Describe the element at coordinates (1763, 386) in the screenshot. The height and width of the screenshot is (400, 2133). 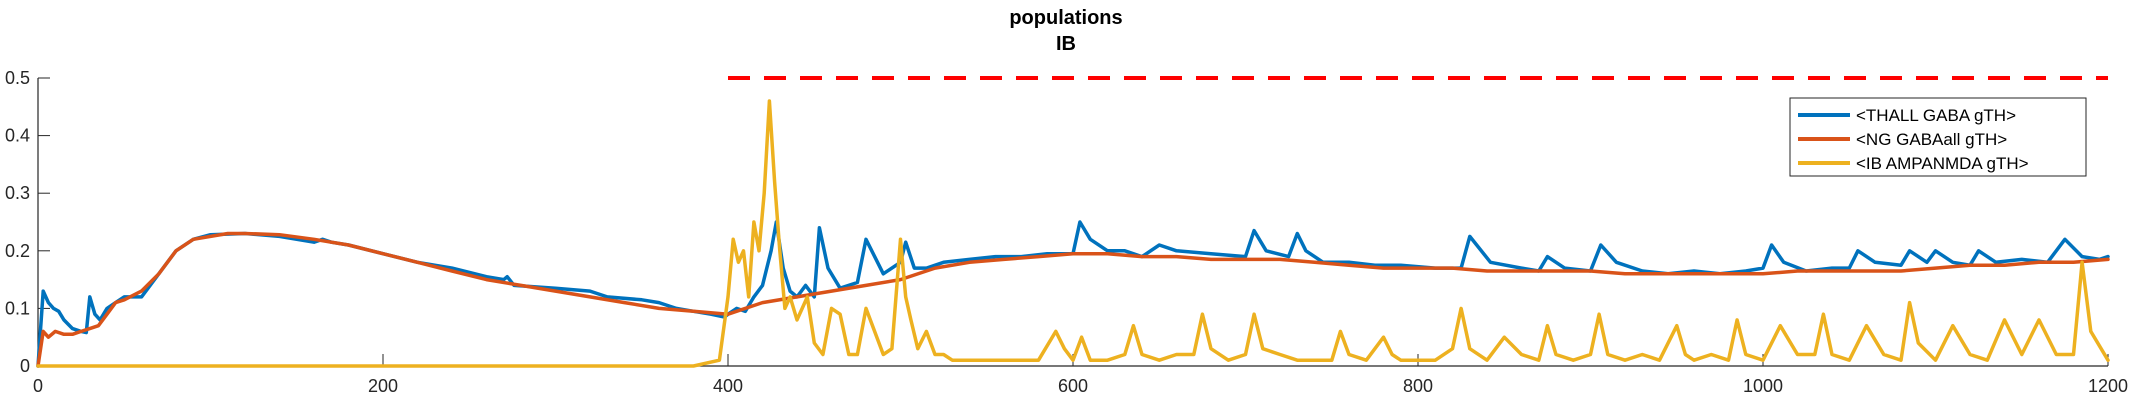
I see `x-tick-label: 1000` at that location.